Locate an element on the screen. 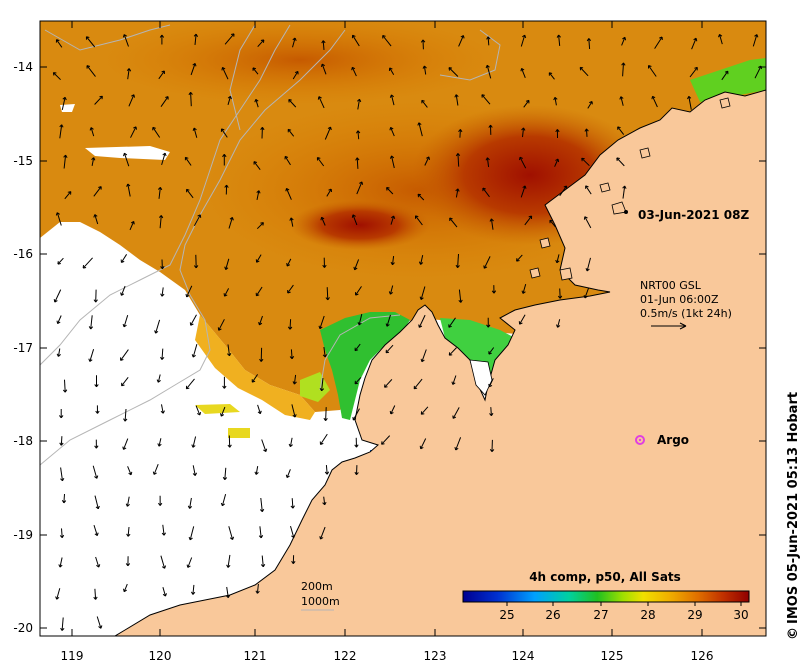 This screenshot has height=672, width=809. lon-label: 123 is located at coordinates (435, 656).